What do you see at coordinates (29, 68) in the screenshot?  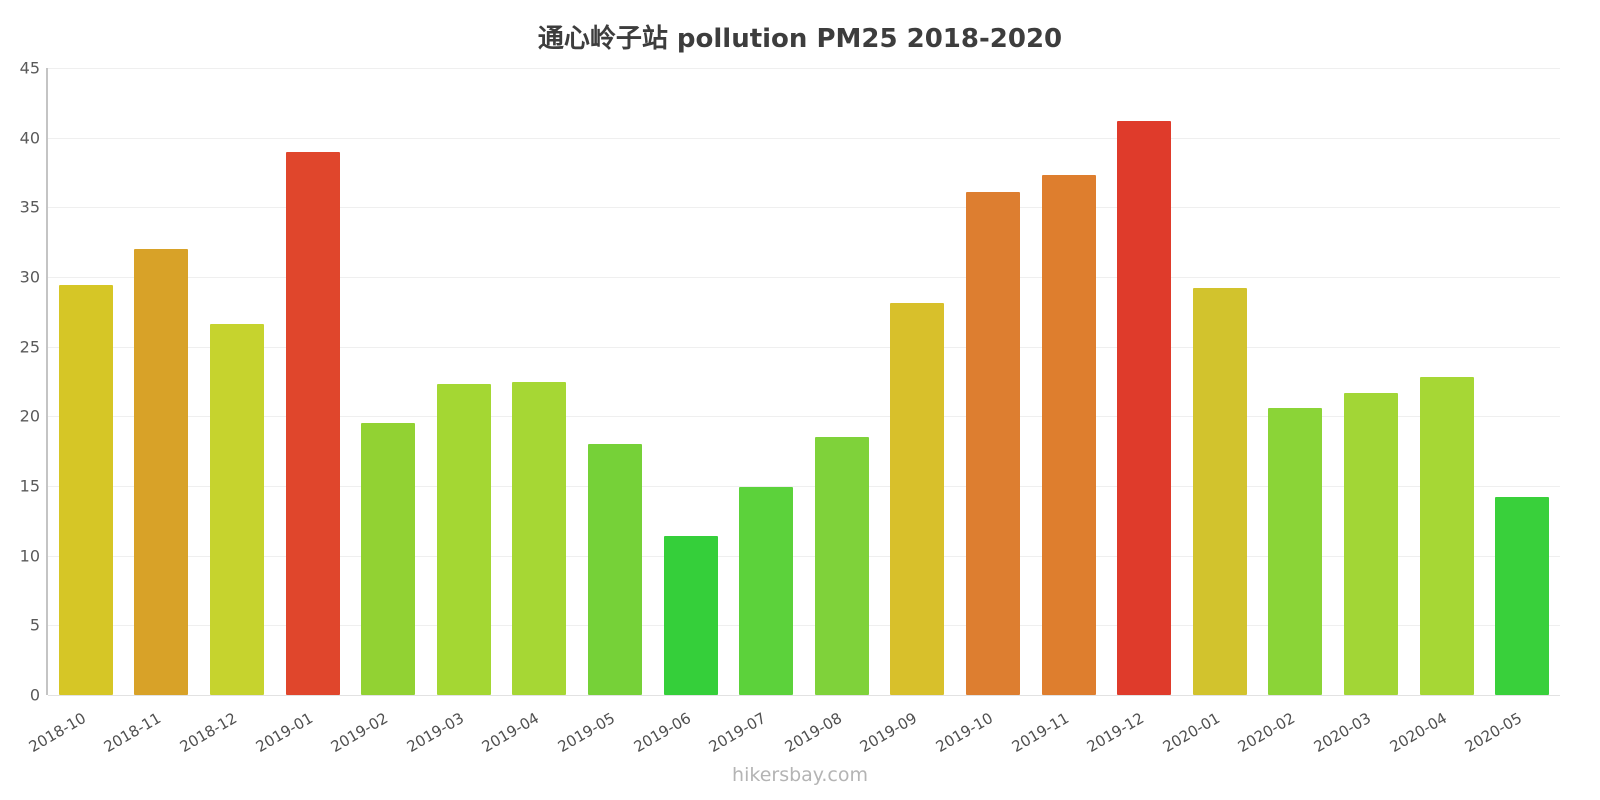 I see `y-axis-tick-label: 45` at bounding box center [29, 68].